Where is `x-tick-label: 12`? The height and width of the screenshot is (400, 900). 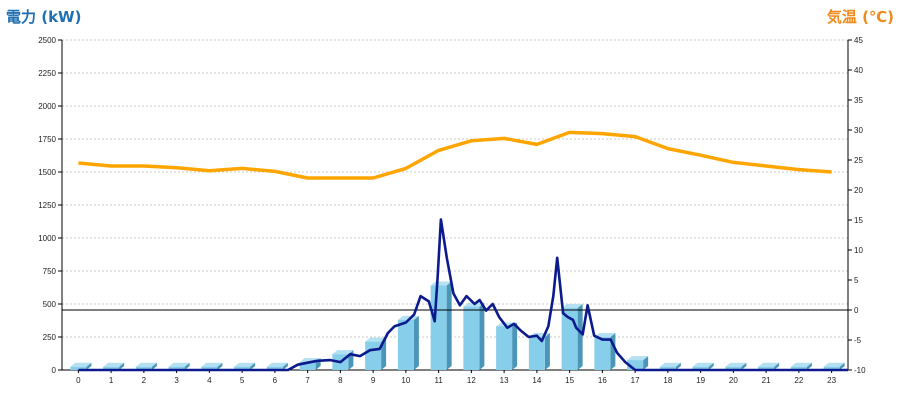 x-tick-label: 12 is located at coordinates (471, 380).